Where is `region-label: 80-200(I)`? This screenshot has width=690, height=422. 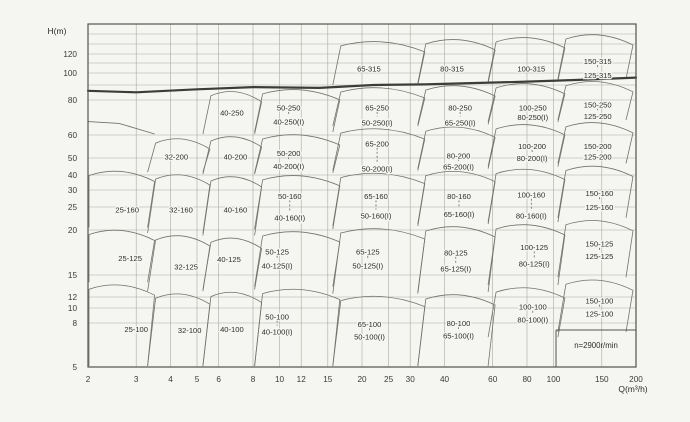 region-label: 80-200(I) is located at coordinates (532, 158).